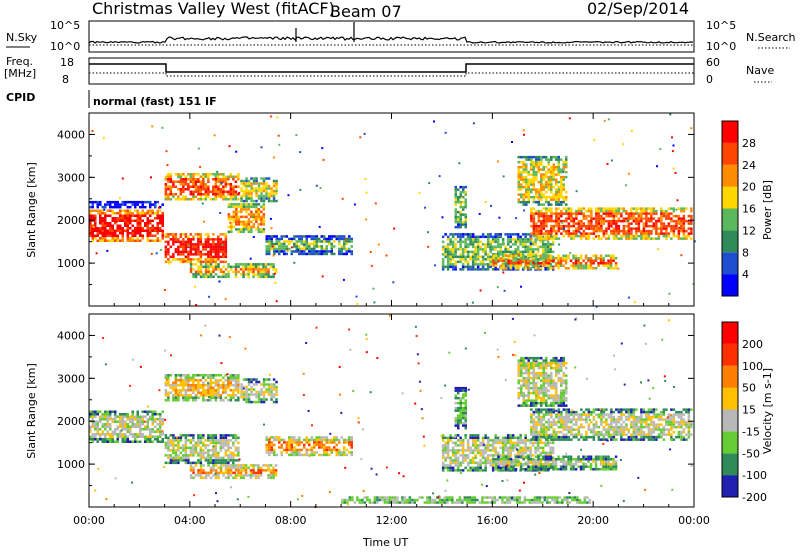 The height and width of the screenshot is (554, 800). I want to click on velocity-colorbar: 200 100 50 15 -15 -50 -100 -200, so click(744, 412).